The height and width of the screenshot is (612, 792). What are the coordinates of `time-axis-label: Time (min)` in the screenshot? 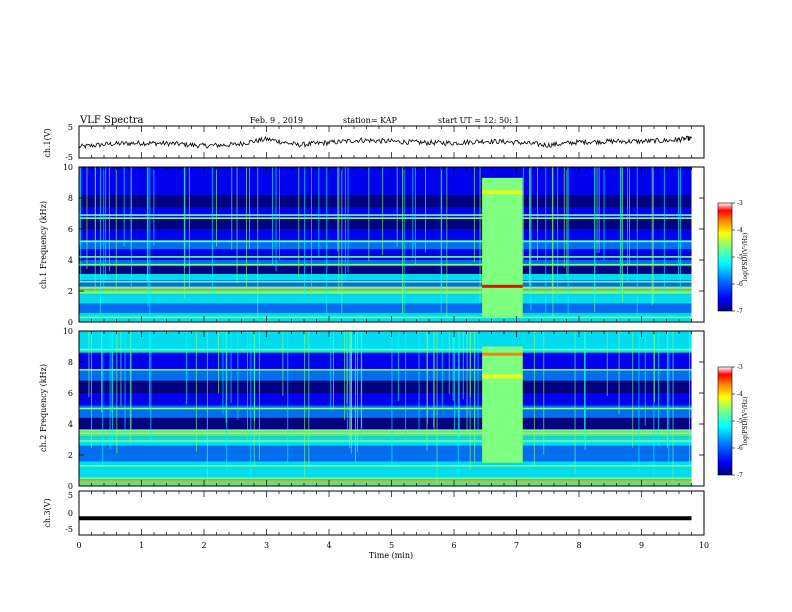 It's located at (391, 555).